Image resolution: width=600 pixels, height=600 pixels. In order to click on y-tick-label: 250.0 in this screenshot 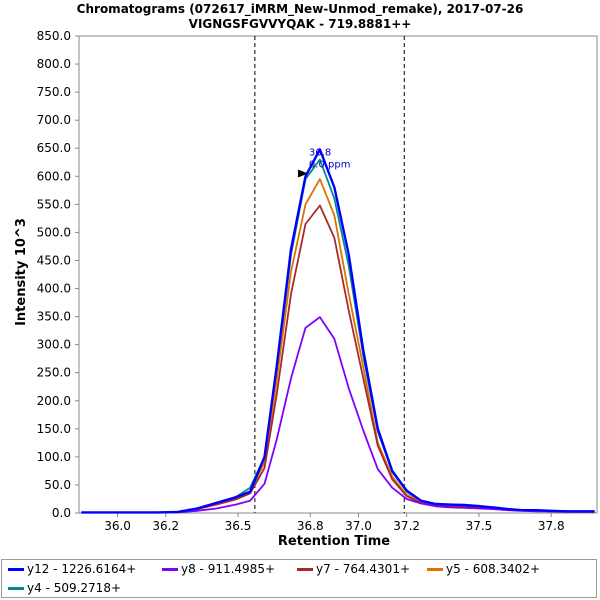, I will do `click(54, 373)`.